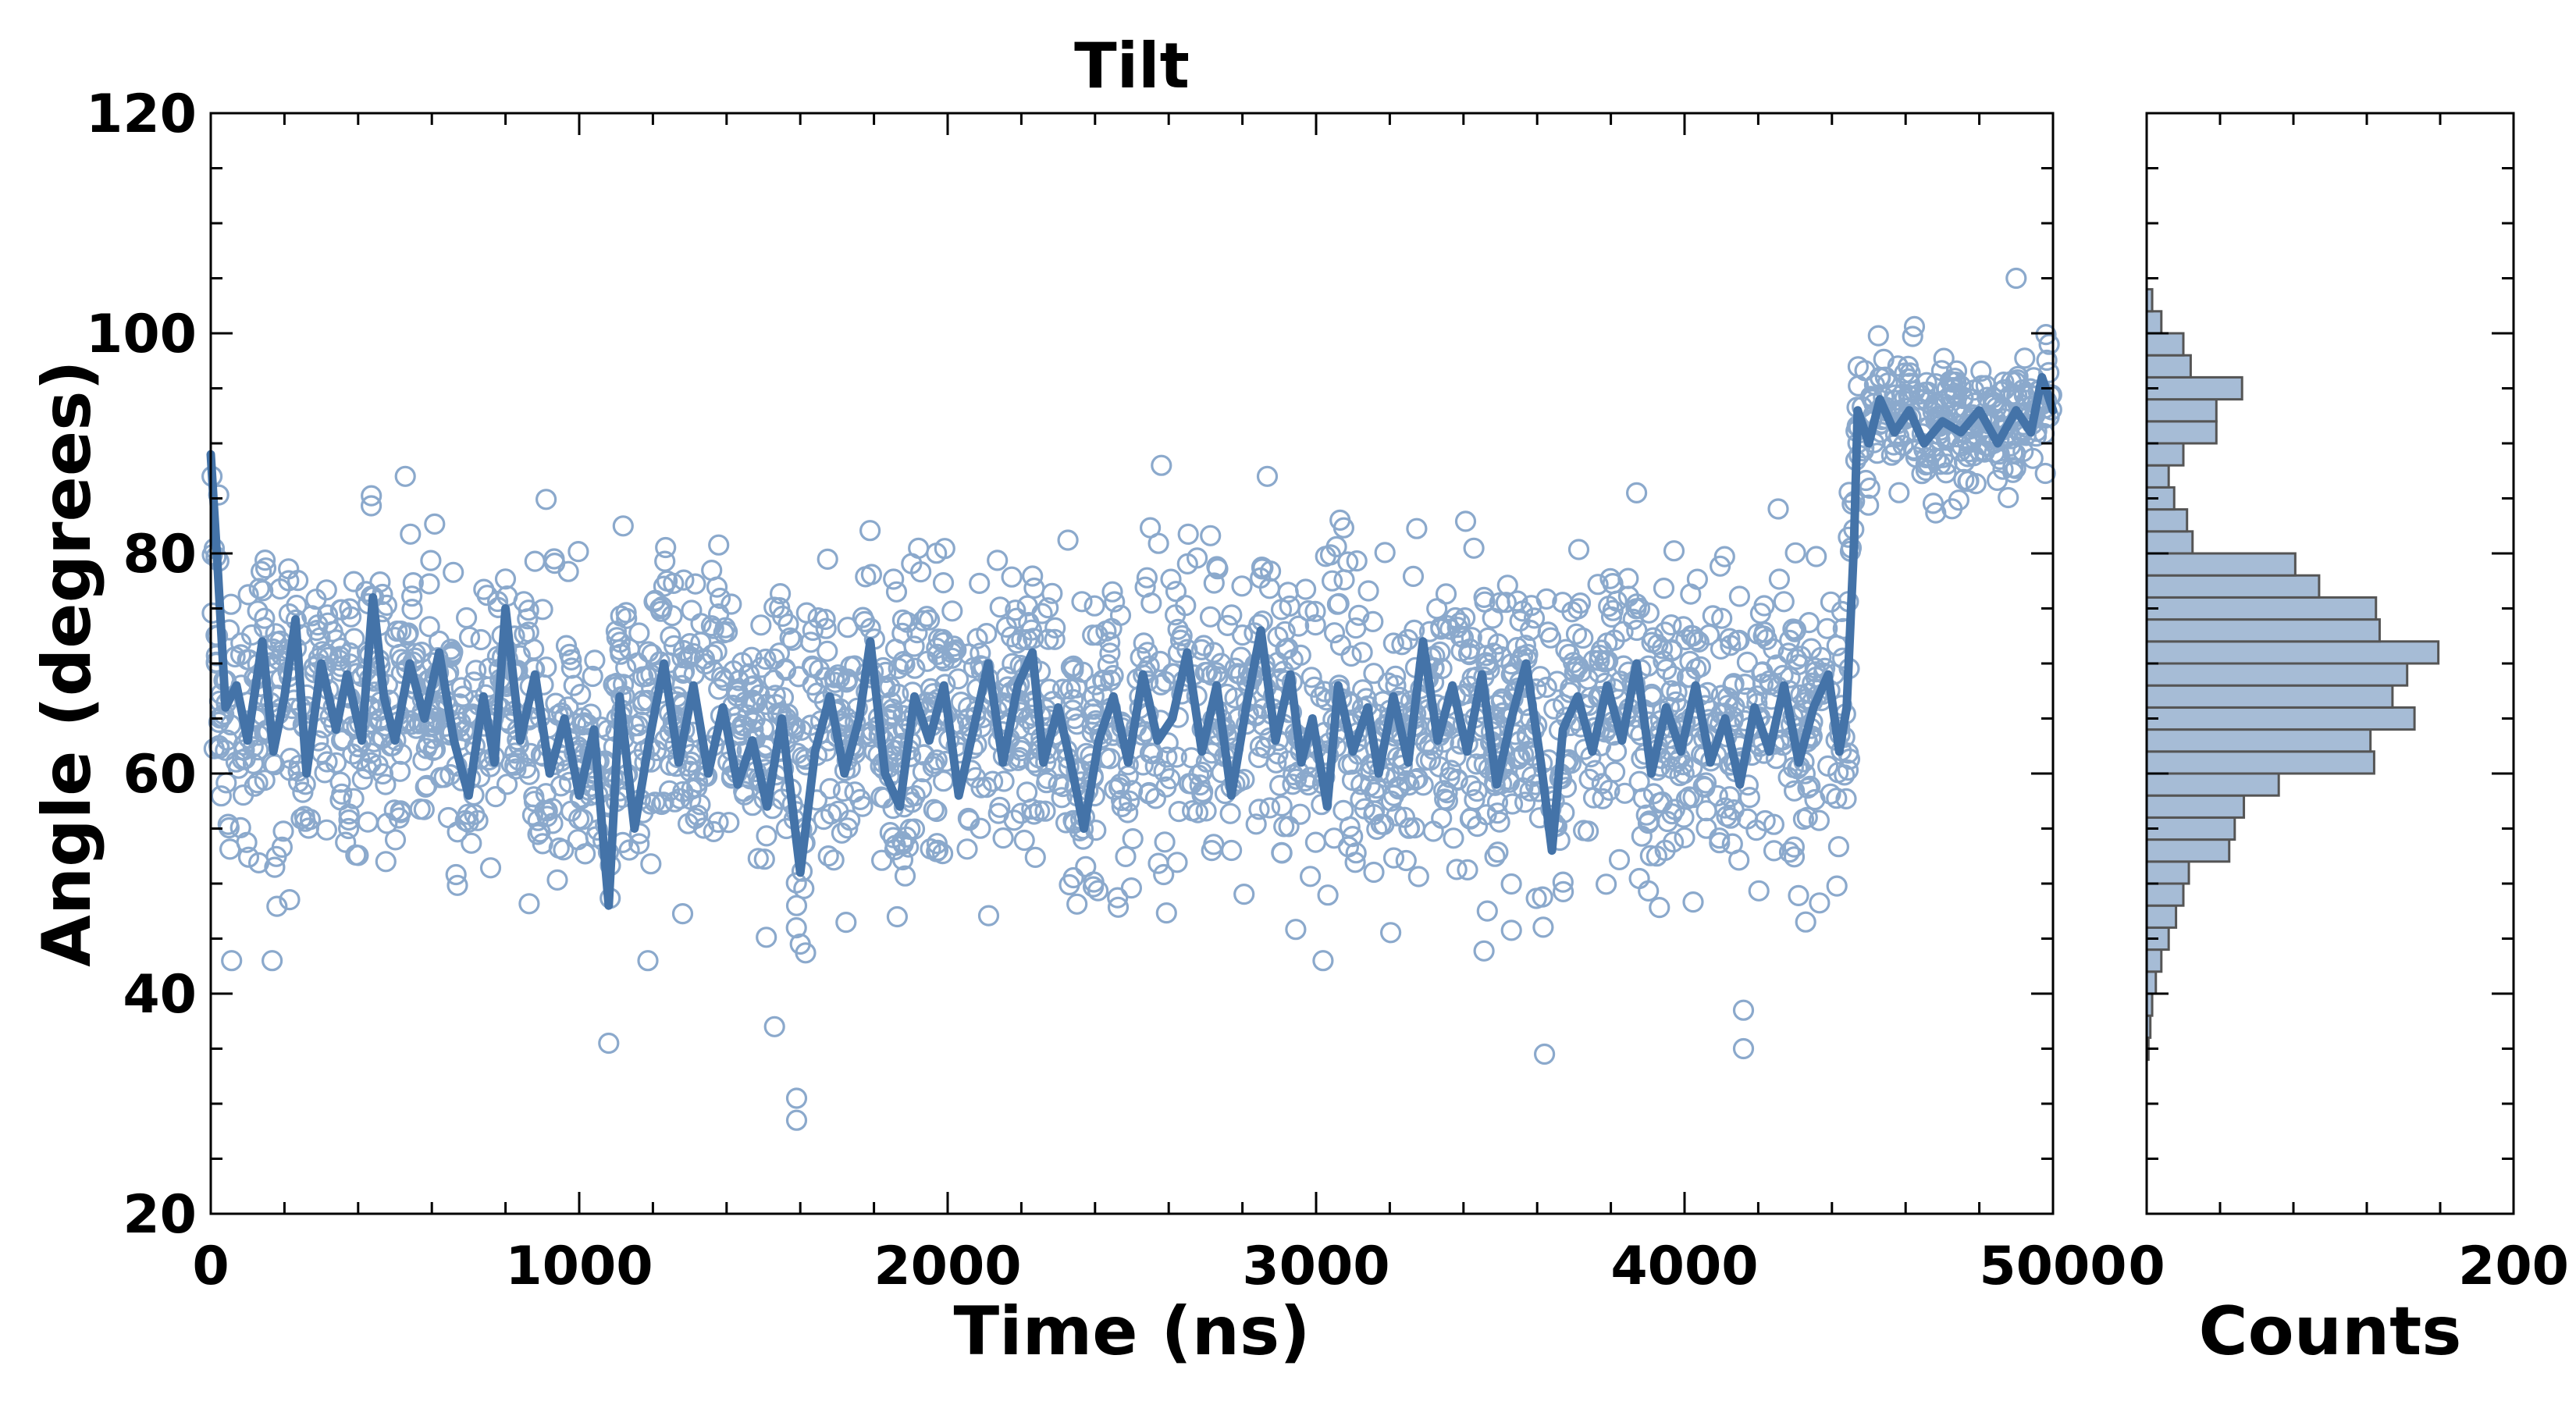 This screenshot has width=2576, height=1405. I want to click on histogram-axis-ticks: 0 200, so click(2348, 705).